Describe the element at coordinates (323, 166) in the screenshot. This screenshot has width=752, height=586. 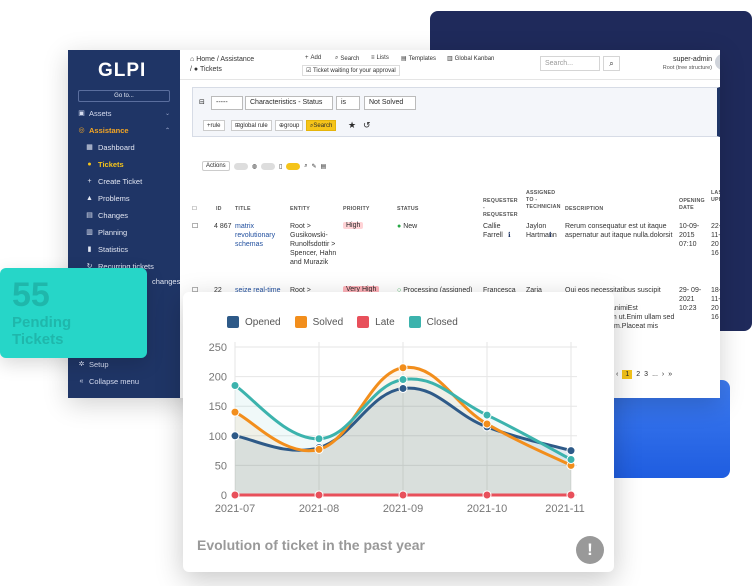
I see `export-icon: ▤` at that location.